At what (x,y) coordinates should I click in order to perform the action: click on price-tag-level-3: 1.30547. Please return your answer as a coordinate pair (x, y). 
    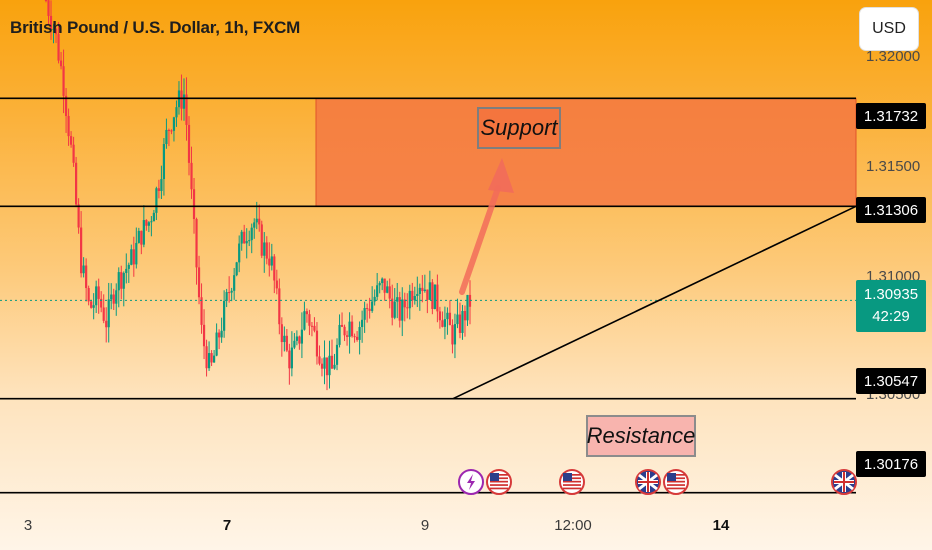
    Looking at the image, I should click on (891, 381).